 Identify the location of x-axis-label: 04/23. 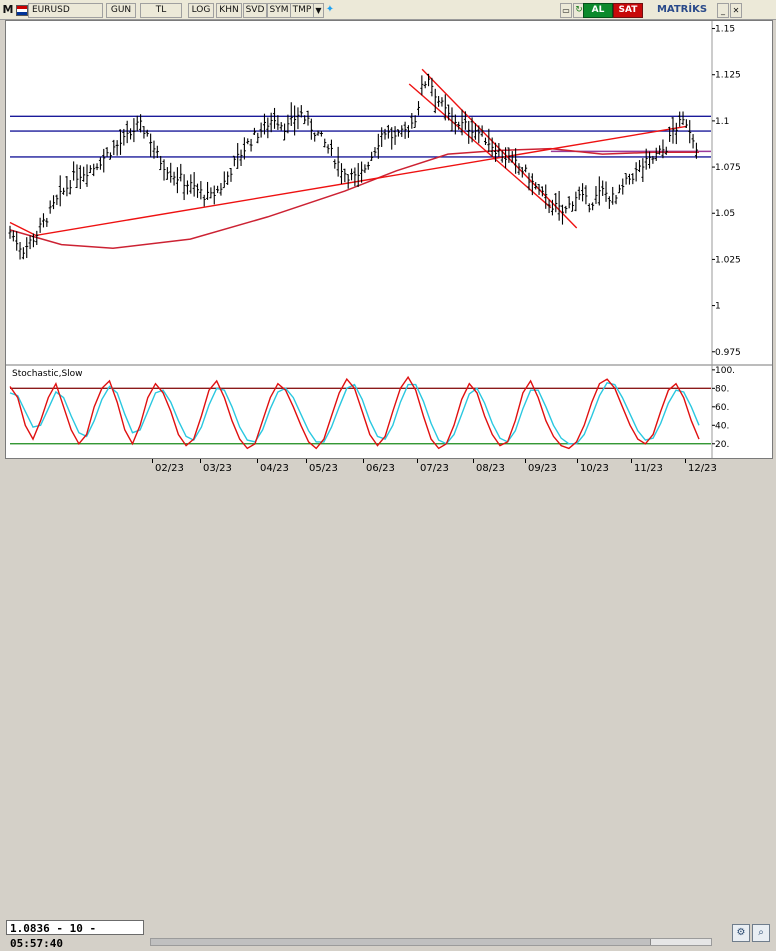
(274, 468).